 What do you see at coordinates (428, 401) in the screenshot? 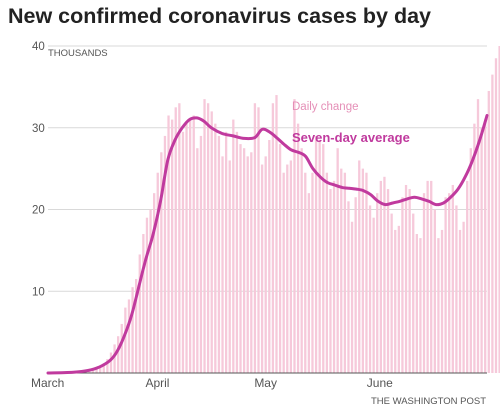
I see `source-credit: THE WASHINGTON POST` at bounding box center [428, 401].